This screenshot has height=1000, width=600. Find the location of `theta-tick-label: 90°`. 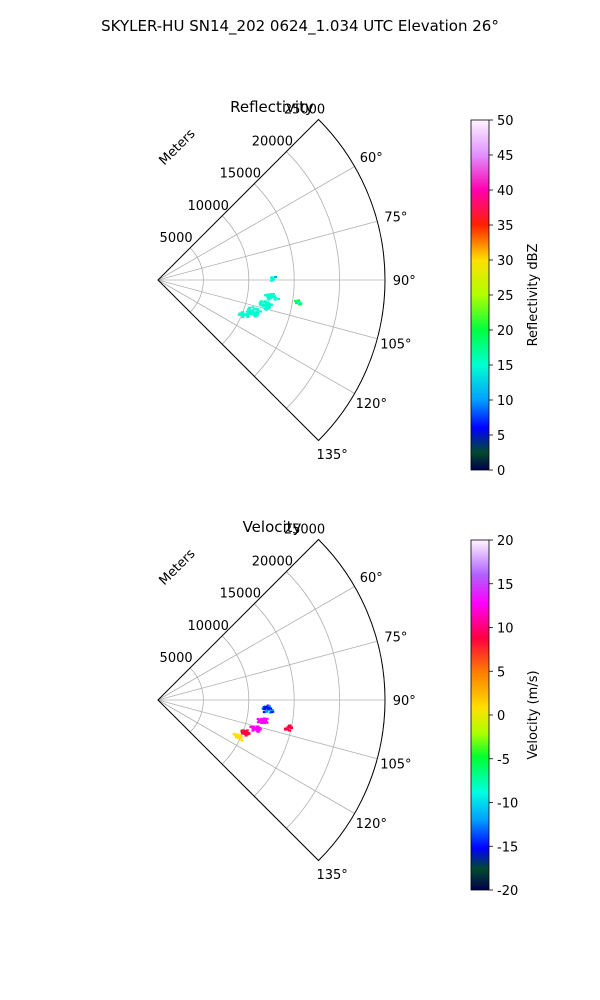

theta-tick-label: 90° is located at coordinates (404, 701).